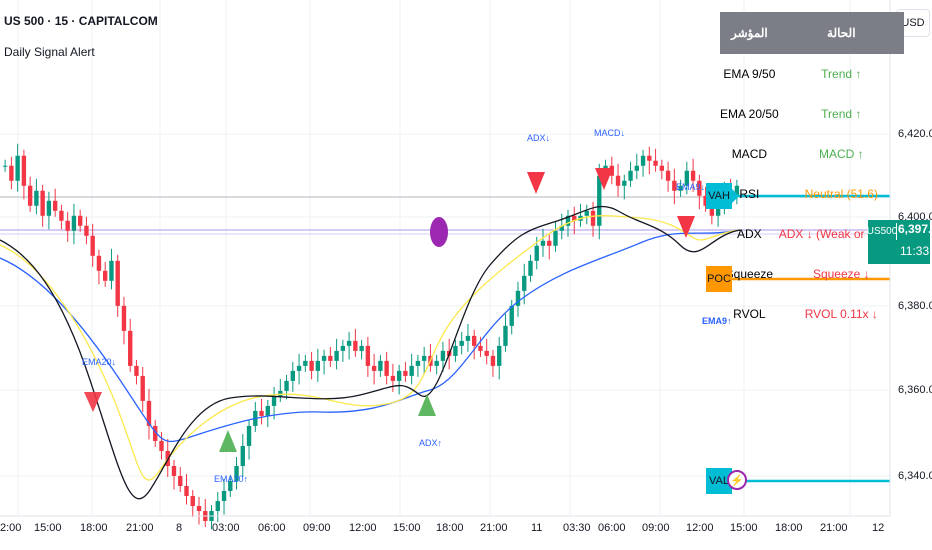 The image size is (932, 550). Describe the element at coordinates (915, 306) in the screenshot. I see `price-tick: 6,380.0` at that location.